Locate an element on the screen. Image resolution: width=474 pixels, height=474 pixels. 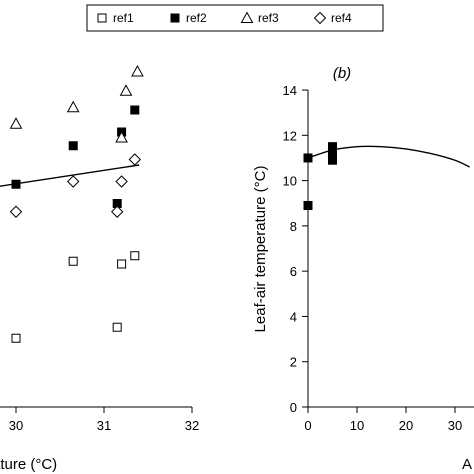
panel-a-x-tick-label: 30 is located at coordinates (16, 425).